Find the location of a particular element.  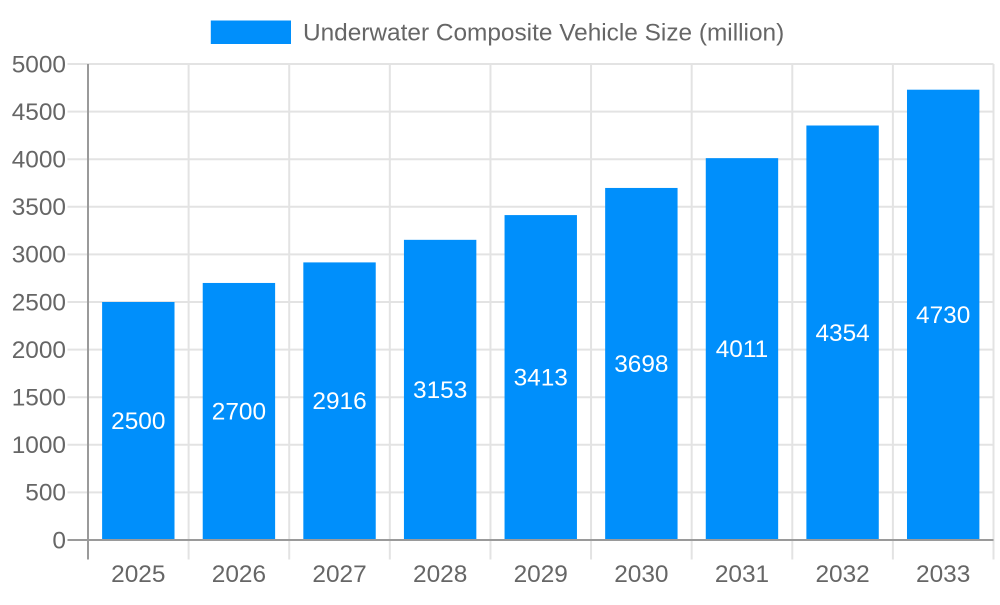

svg-text: 3153 is located at coordinates (440, 390).